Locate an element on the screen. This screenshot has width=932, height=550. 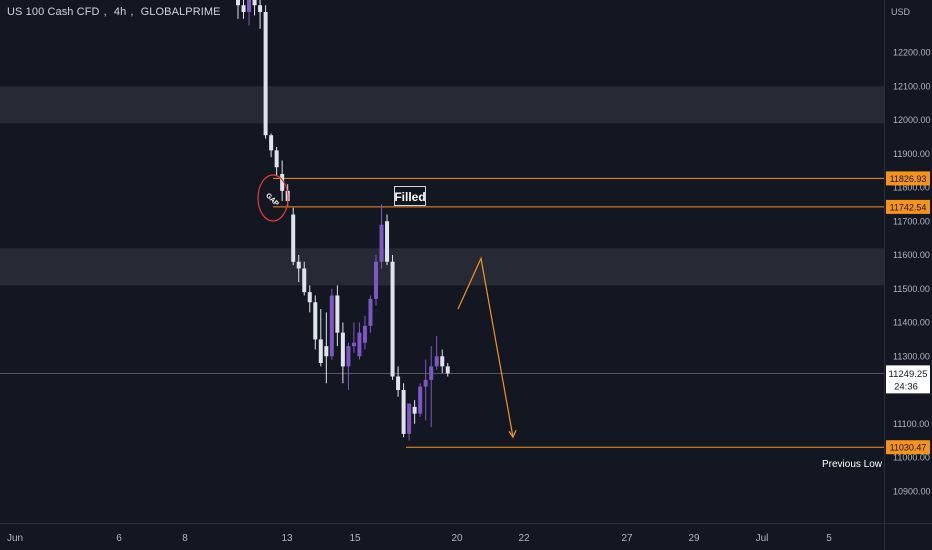
current-price-tag is located at coordinates (908, 379).